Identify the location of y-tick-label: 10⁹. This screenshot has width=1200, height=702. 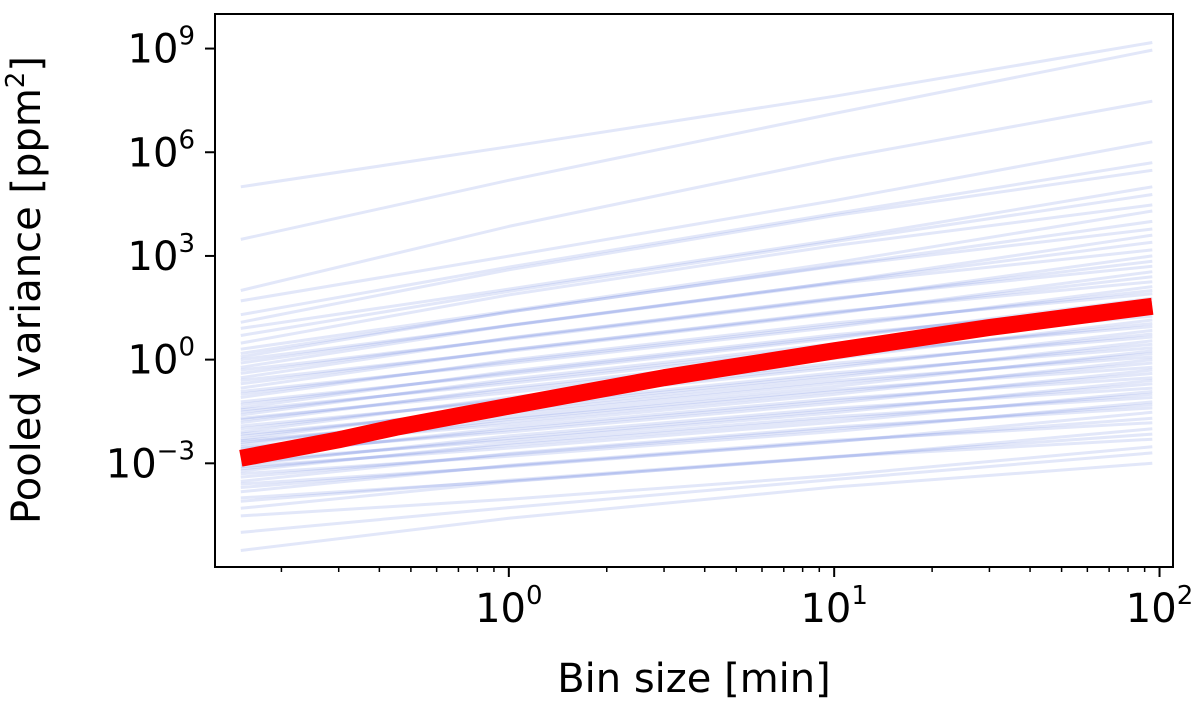
(161, 47).